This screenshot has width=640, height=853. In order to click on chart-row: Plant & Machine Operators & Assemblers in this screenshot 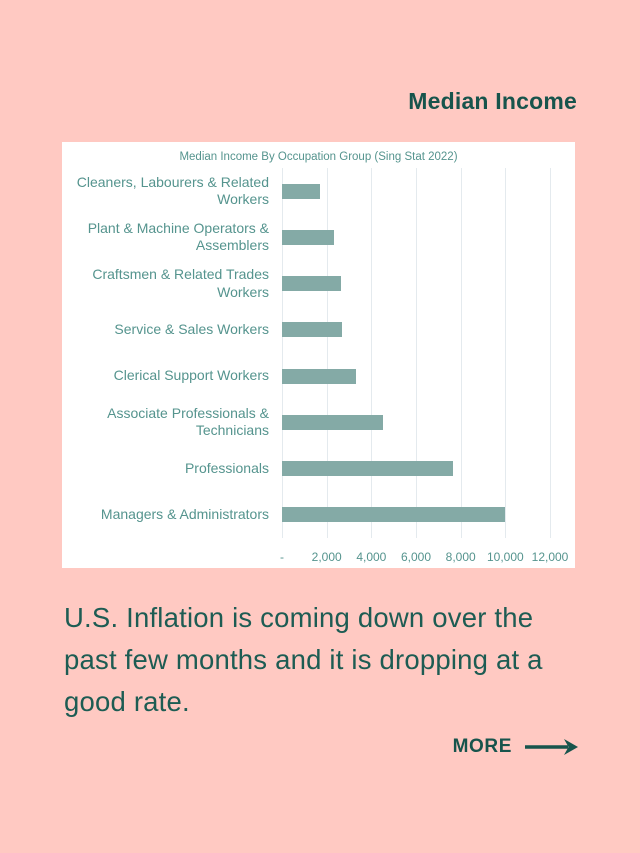, I will do `click(306, 237)`.